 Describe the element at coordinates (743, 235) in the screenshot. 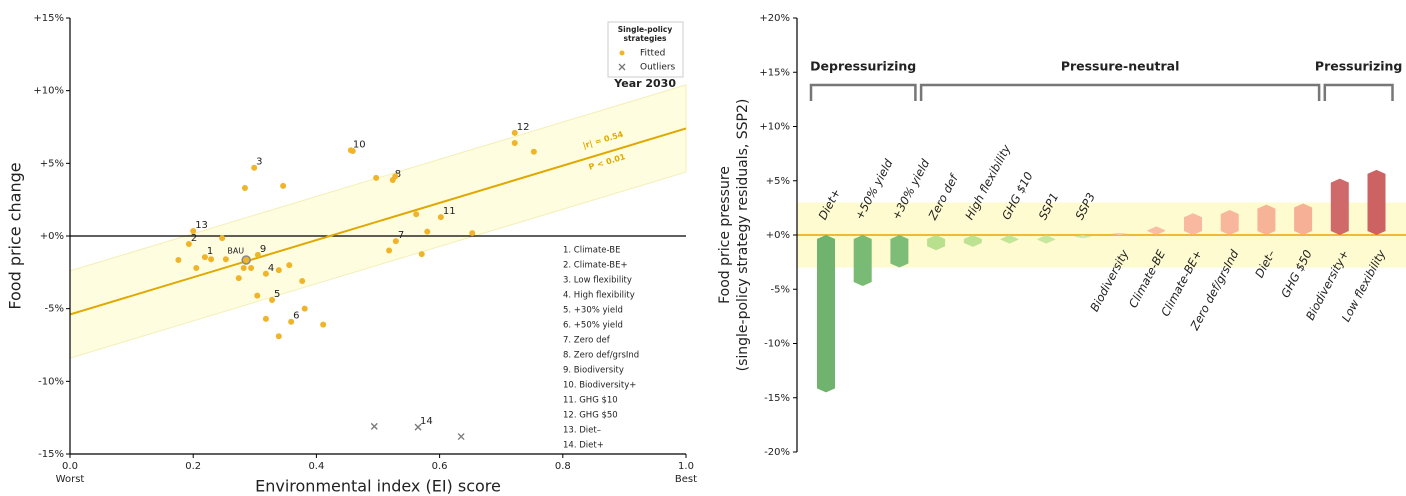

I see `y-axis-label: (single-policy strategy residuals, SSP2)` at that location.